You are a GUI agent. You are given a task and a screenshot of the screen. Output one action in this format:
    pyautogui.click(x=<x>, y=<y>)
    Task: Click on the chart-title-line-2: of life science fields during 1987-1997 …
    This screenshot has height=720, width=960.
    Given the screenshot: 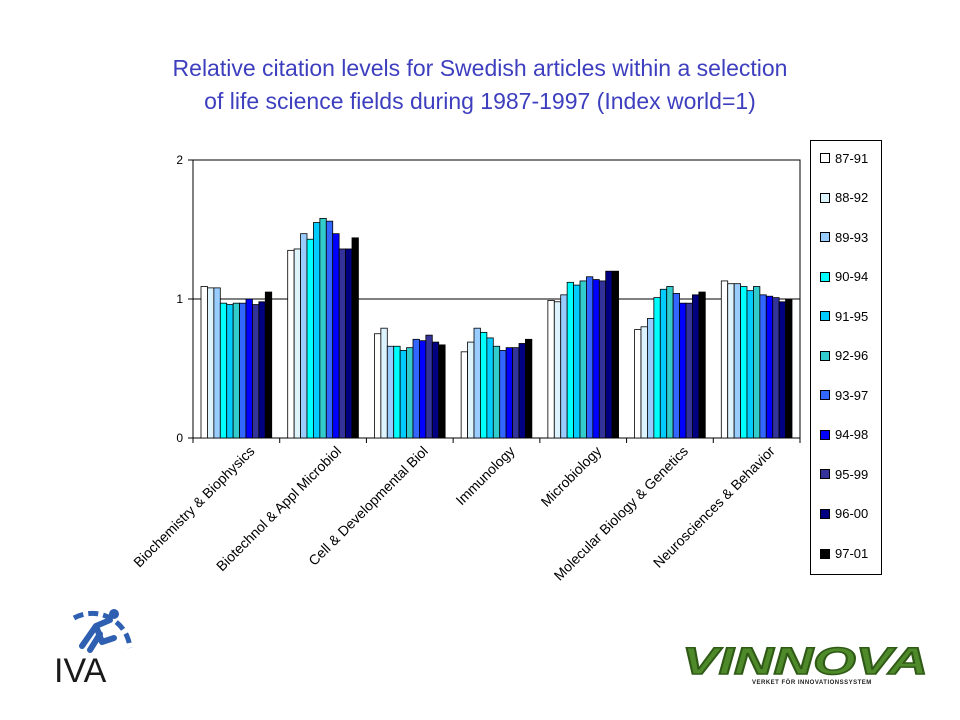 What is the action you would take?
    pyautogui.click(x=480, y=101)
    